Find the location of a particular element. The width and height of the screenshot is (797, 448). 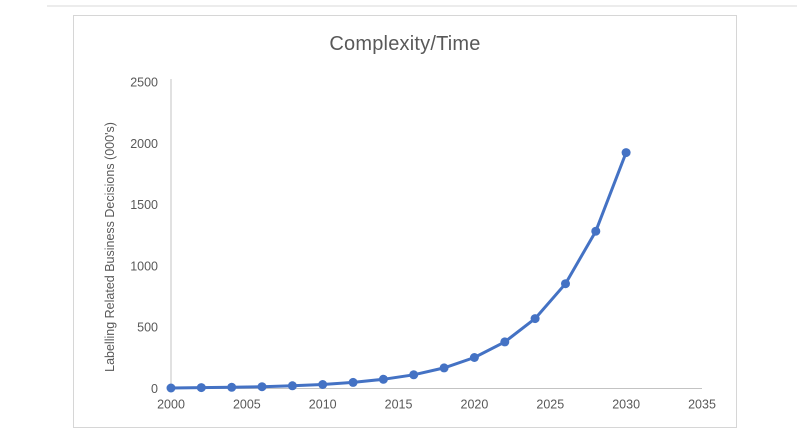

x-tick-label: 2015 is located at coordinates (399, 405).